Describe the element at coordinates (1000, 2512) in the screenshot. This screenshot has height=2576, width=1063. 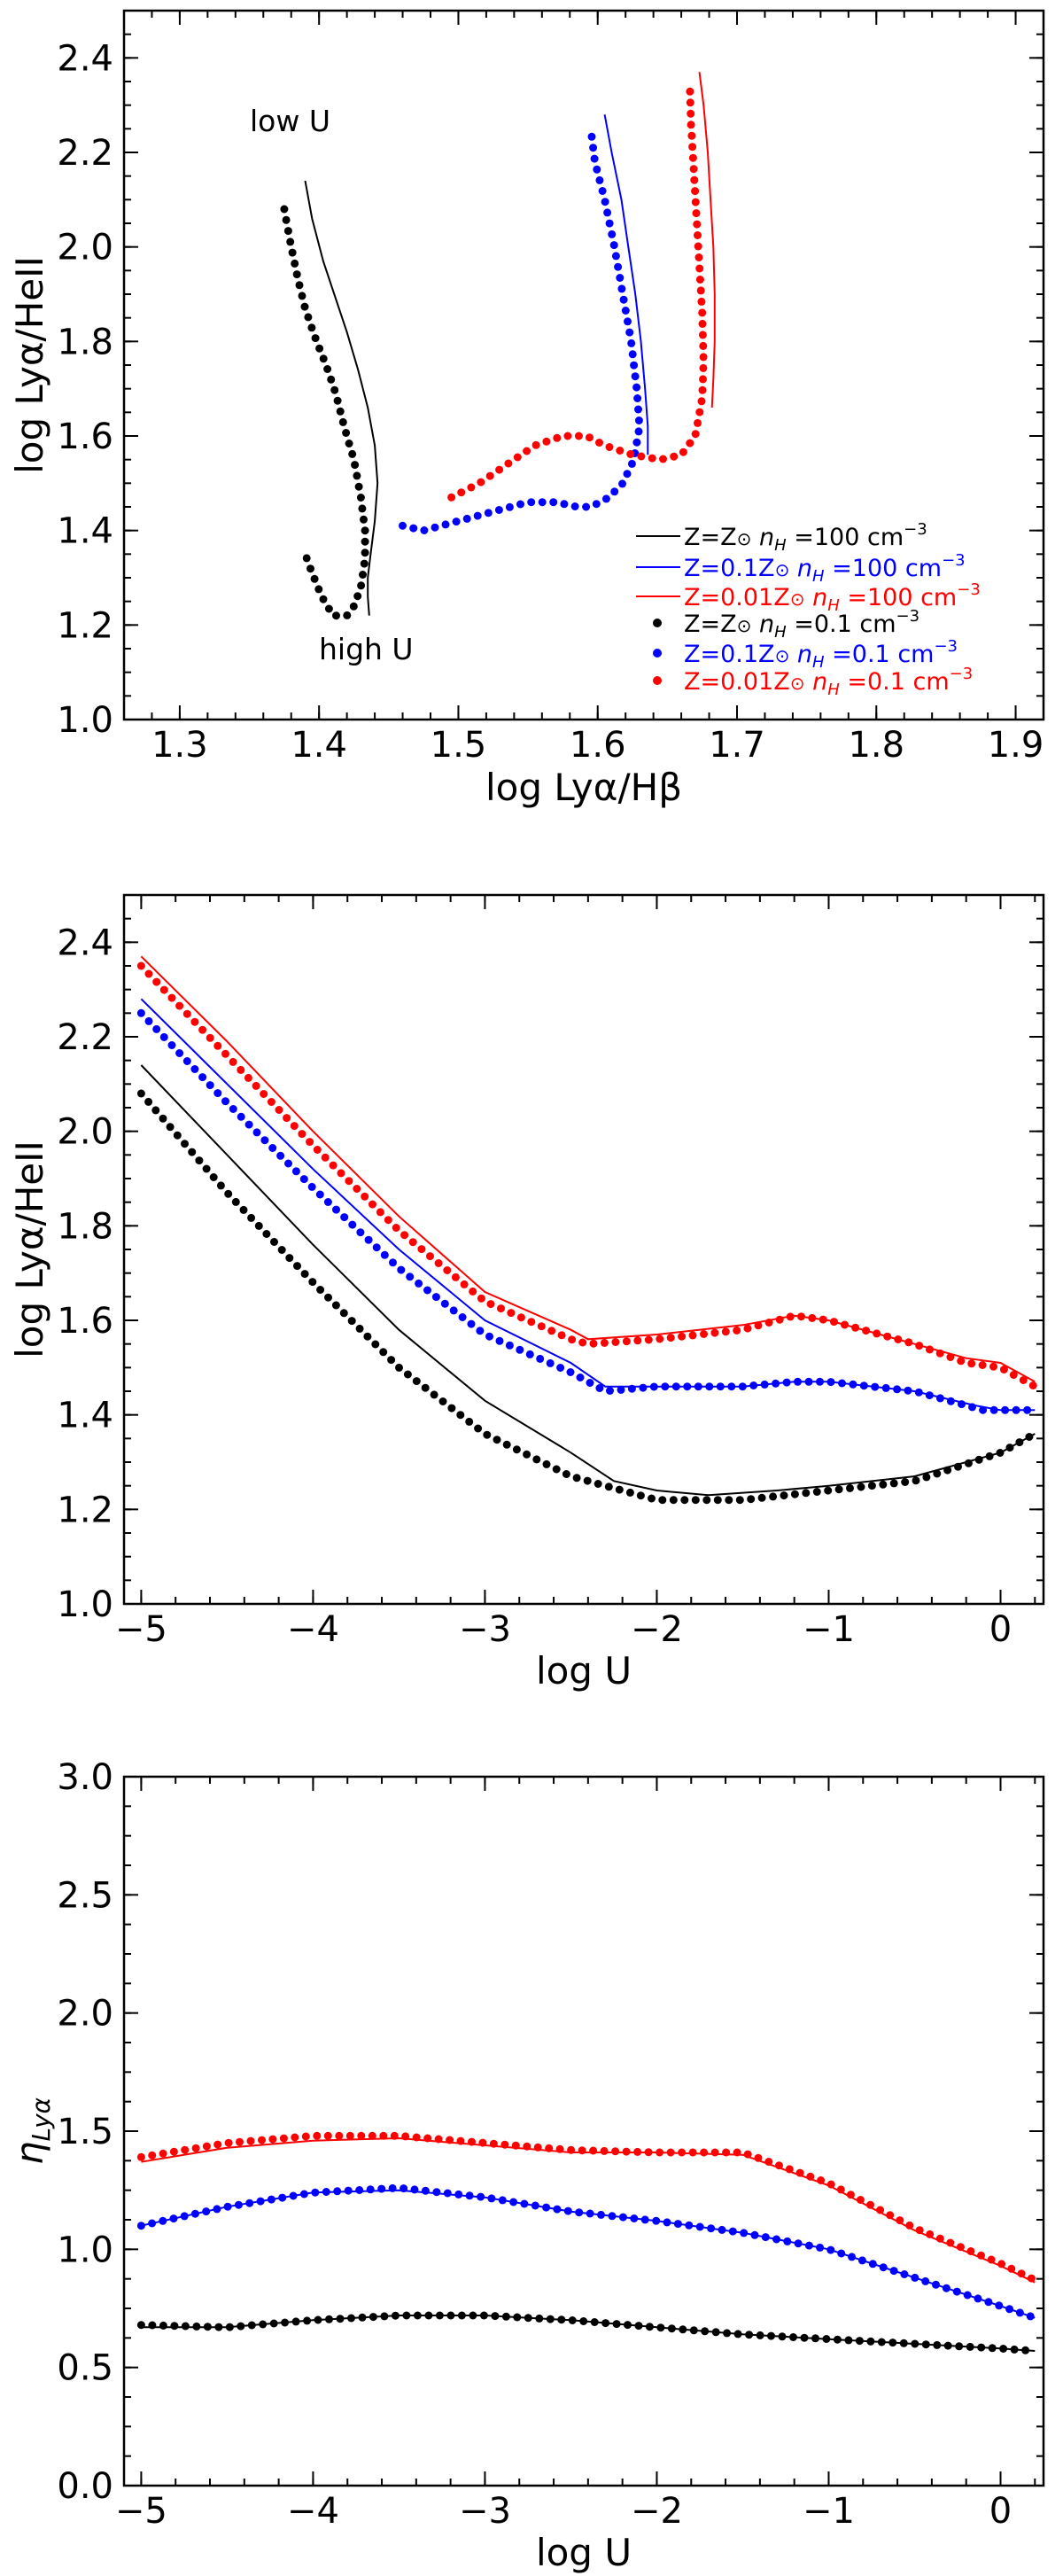
I see `x-tick-label: 0` at that location.